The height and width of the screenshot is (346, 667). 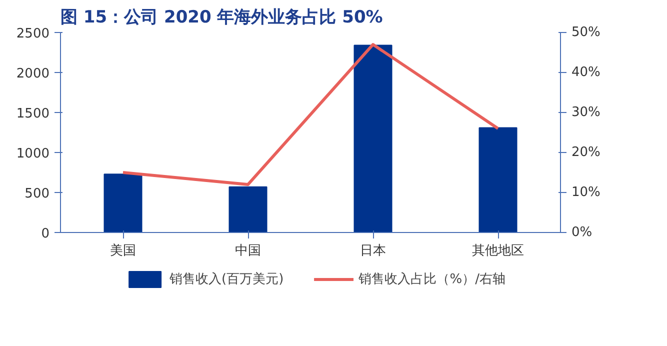 What do you see at coordinates (33, 74) in the screenshot?
I see `y-tick-label: 2000` at bounding box center [33, 74].